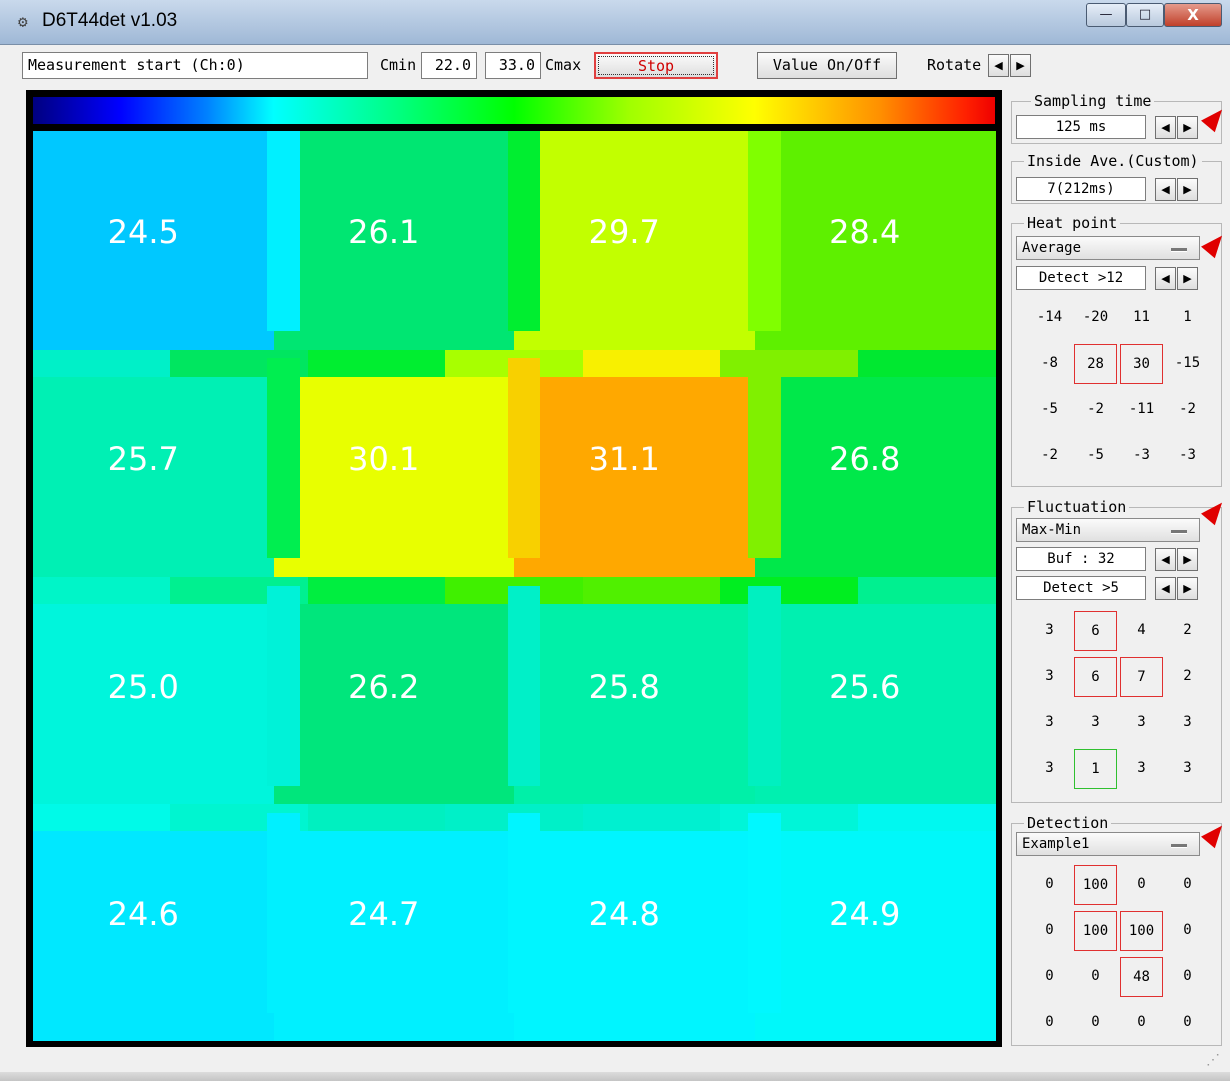 Image resolution: width=1230 pixels, height=1081 pixels. Describe the element at coordinates (1213, 1060) in the screenshot. I see `resize-grip-icon: ⋰` at that location.